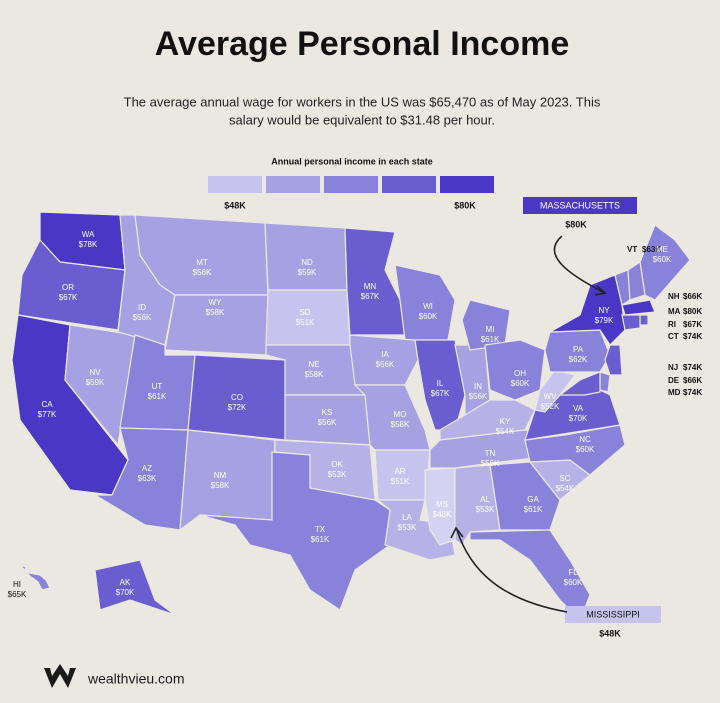 The height and width of the screenshot is (703, 720). What do you see at coordinates (578, 359) in the screenshot?
I see `state-value: $62K` at bounding box center [578, 359].